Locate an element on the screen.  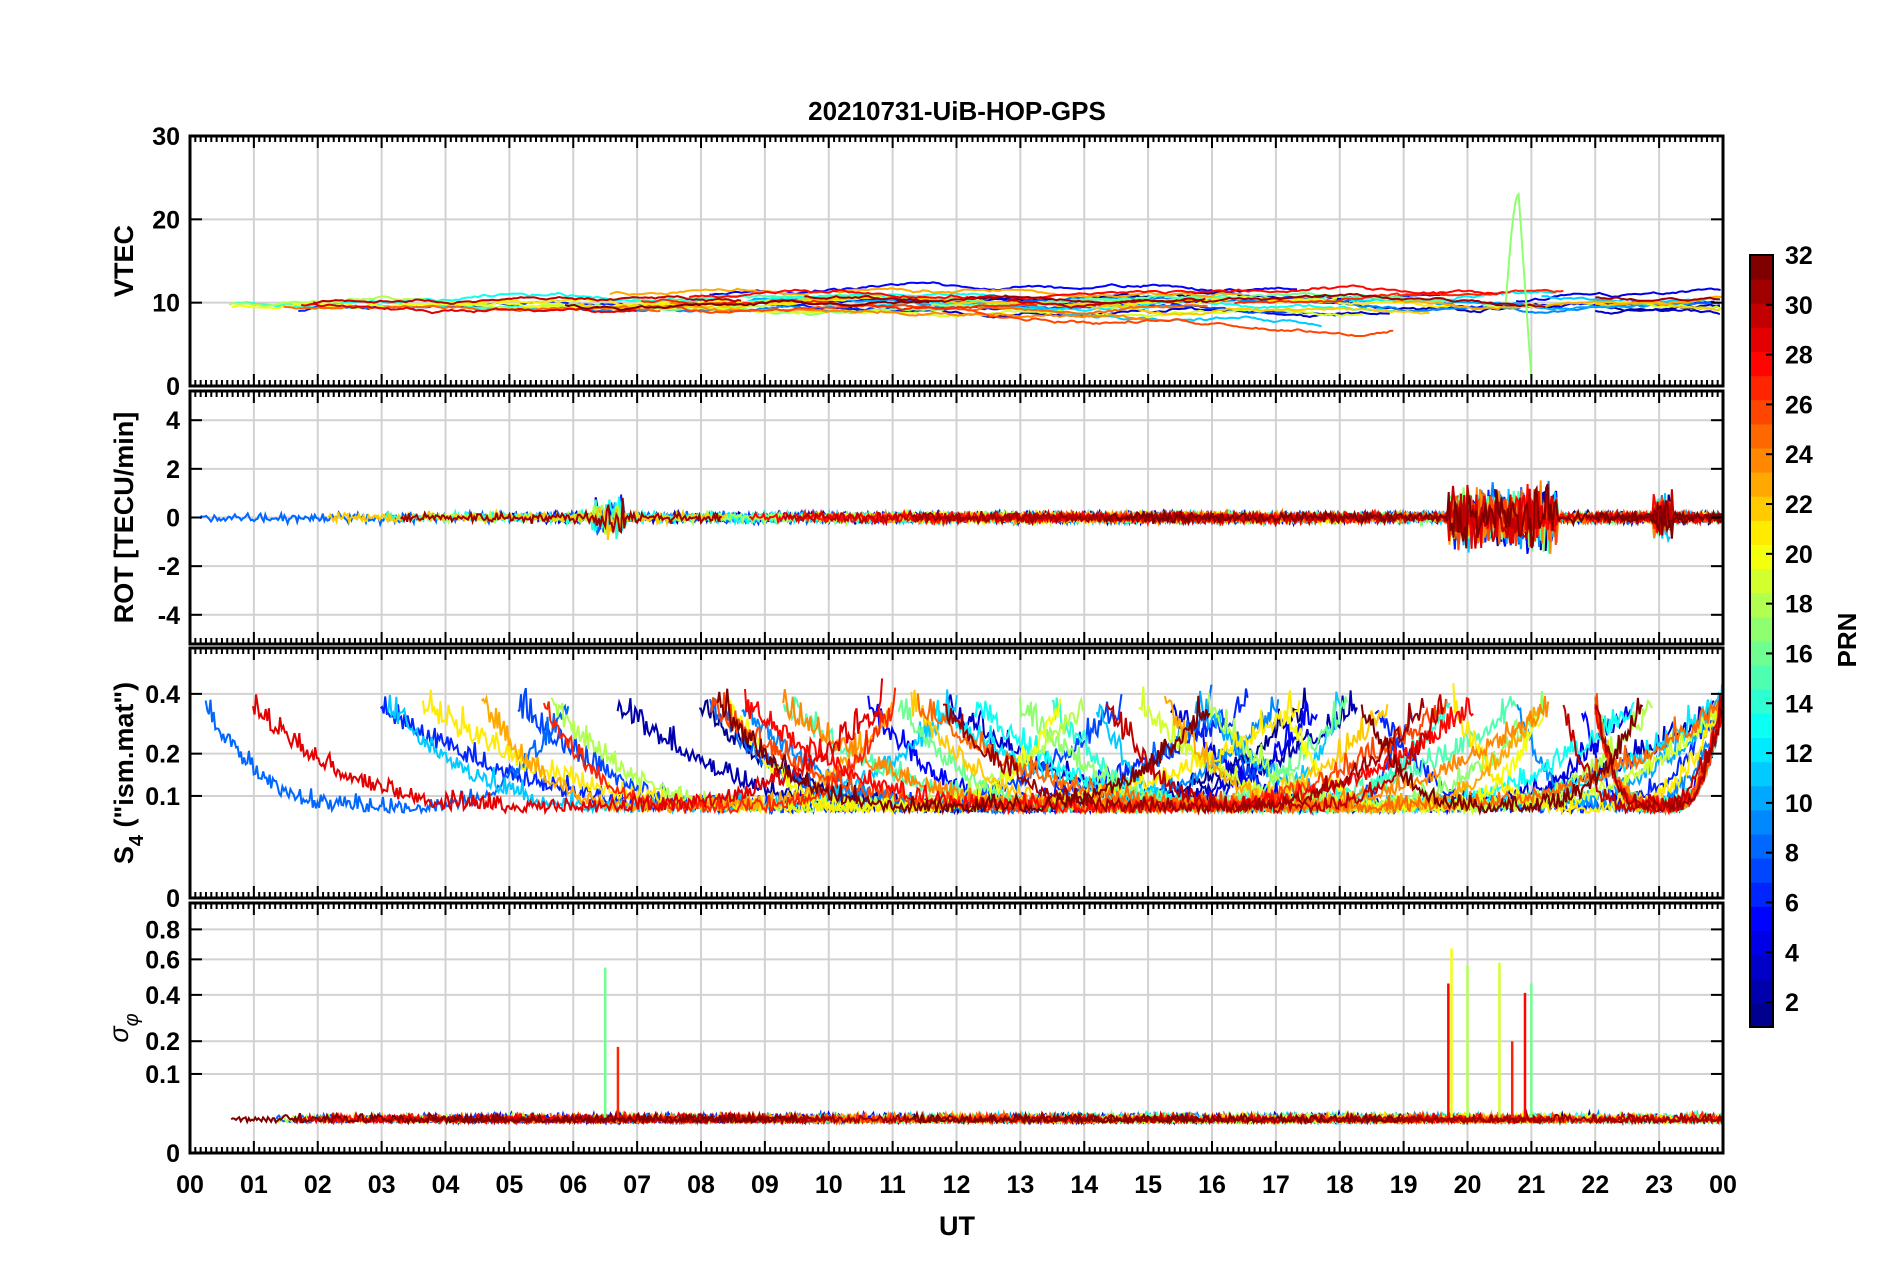
y-tick-label: 0.8 is located at coordinates (162, 930).